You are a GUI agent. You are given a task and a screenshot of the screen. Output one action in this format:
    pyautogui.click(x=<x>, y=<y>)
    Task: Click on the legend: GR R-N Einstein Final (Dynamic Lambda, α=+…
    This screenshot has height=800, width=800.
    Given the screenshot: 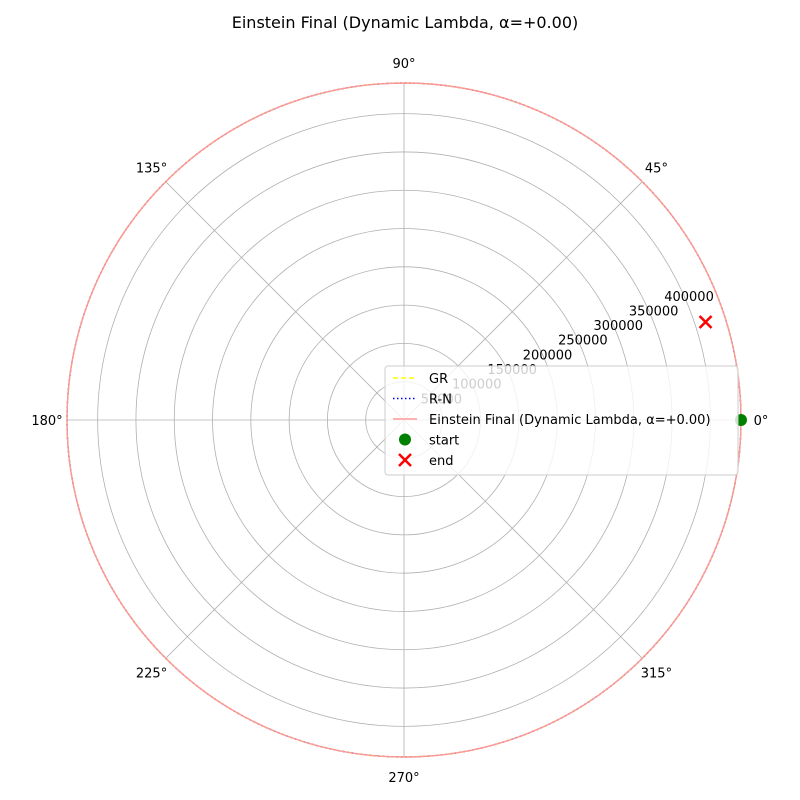 What is the action you would take?
    pyautogui.click(x=561, y=420)
    